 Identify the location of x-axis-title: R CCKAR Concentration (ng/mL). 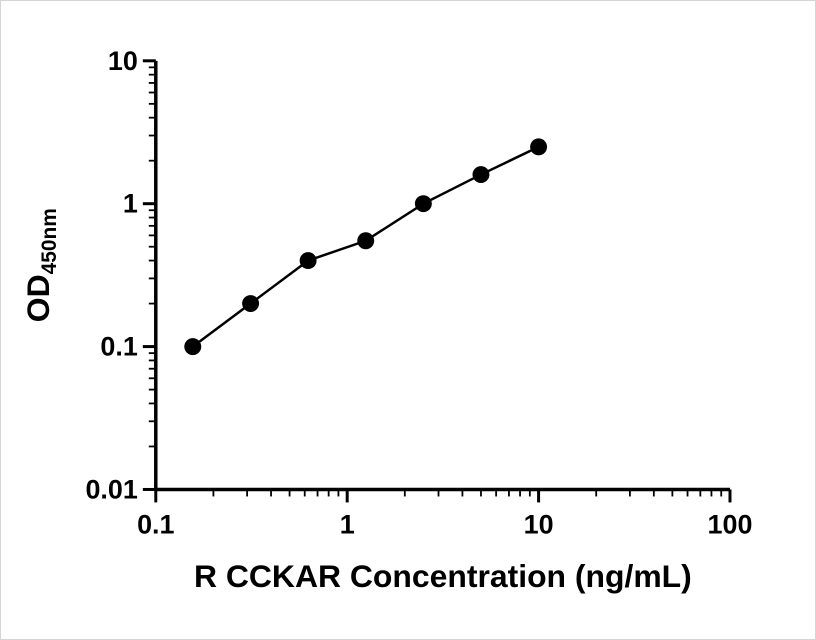
(443, 576).